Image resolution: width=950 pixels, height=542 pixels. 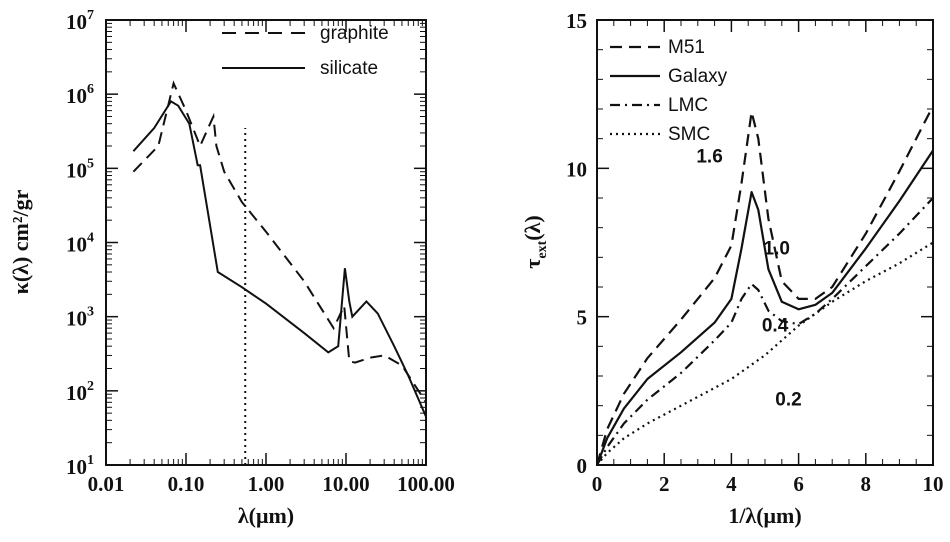 I want to click on right-y-axis-label-main: τ, so click(x=532, y=264).